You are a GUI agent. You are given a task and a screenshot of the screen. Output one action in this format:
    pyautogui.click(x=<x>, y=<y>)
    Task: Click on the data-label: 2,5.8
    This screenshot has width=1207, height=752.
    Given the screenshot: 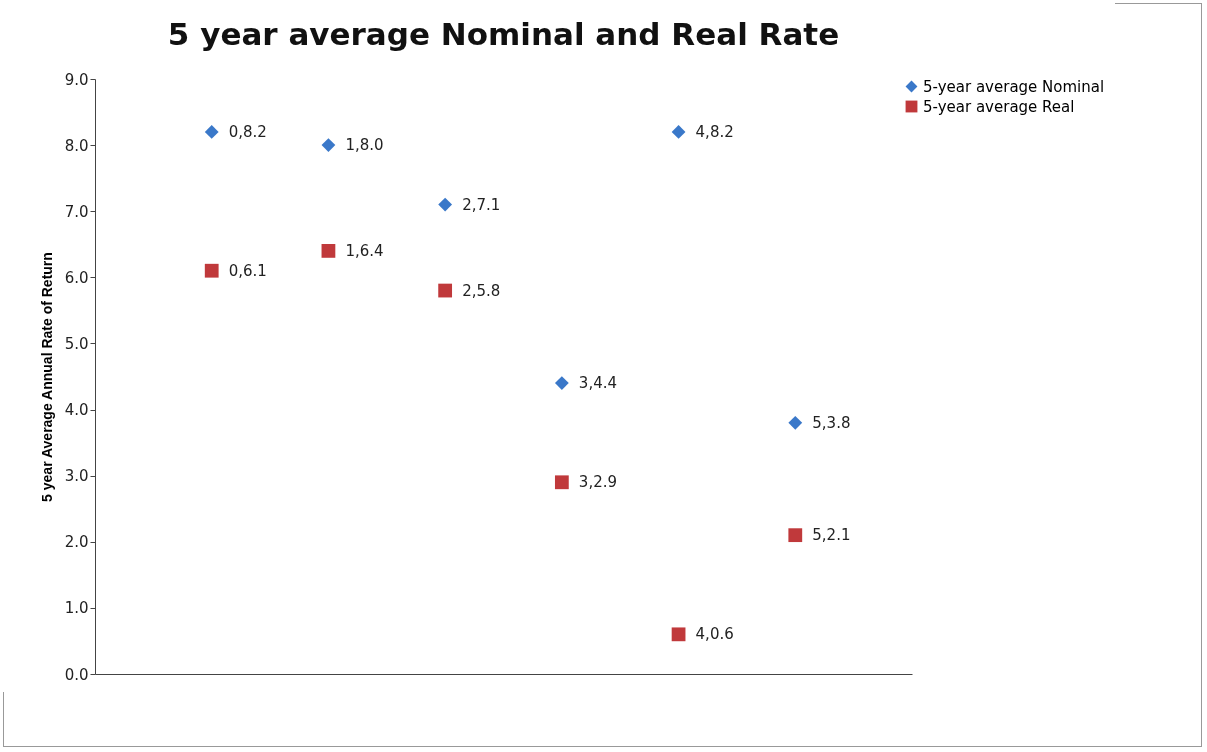 What is the action you would take?
    pyautogui.click(x=481, y=290)
    